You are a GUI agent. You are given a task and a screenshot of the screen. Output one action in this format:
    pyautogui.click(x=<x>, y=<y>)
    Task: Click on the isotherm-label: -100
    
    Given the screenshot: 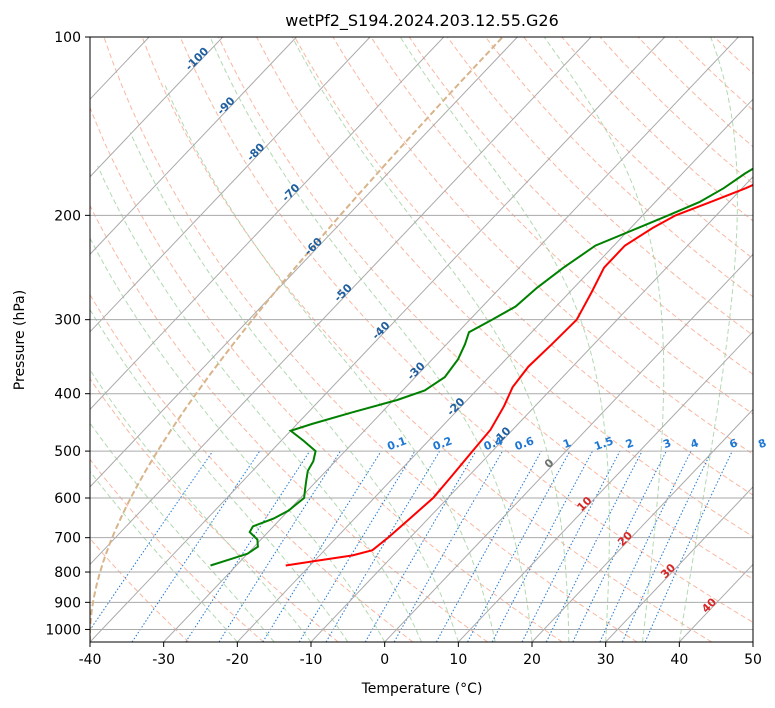 What is the action you would take?
    pyautogui.click(x=197, y=58)
    